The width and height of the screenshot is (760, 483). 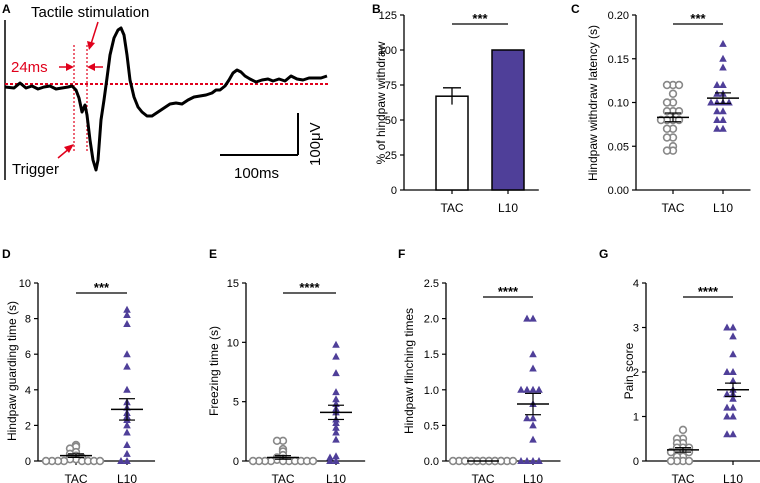 What do you see at coordinates (401, 254) in the screenshot?
I see `panel-letter-f: F` at bounding box center [401, 254].